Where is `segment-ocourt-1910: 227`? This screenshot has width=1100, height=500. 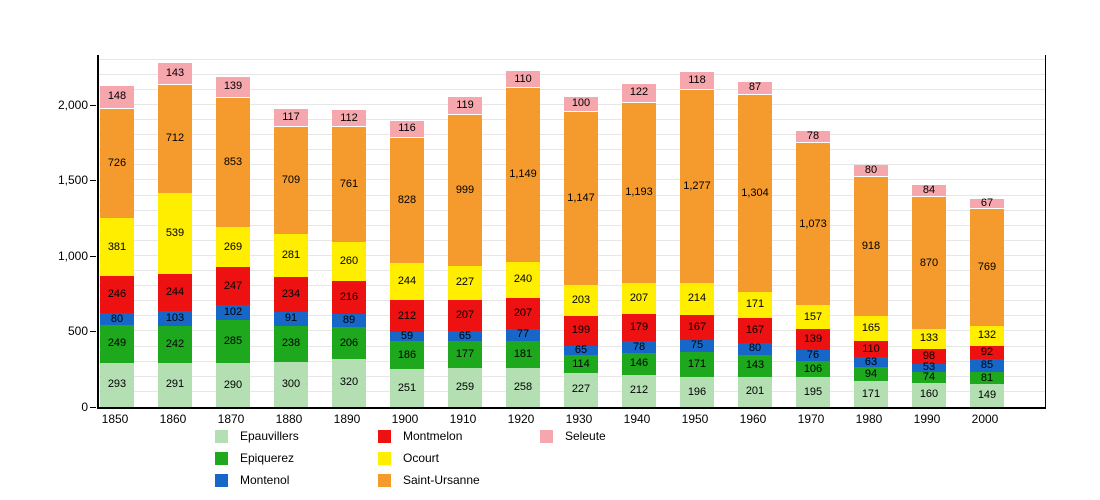
segment-ocourt-1910: 227 is located at coordinates (465, 283).